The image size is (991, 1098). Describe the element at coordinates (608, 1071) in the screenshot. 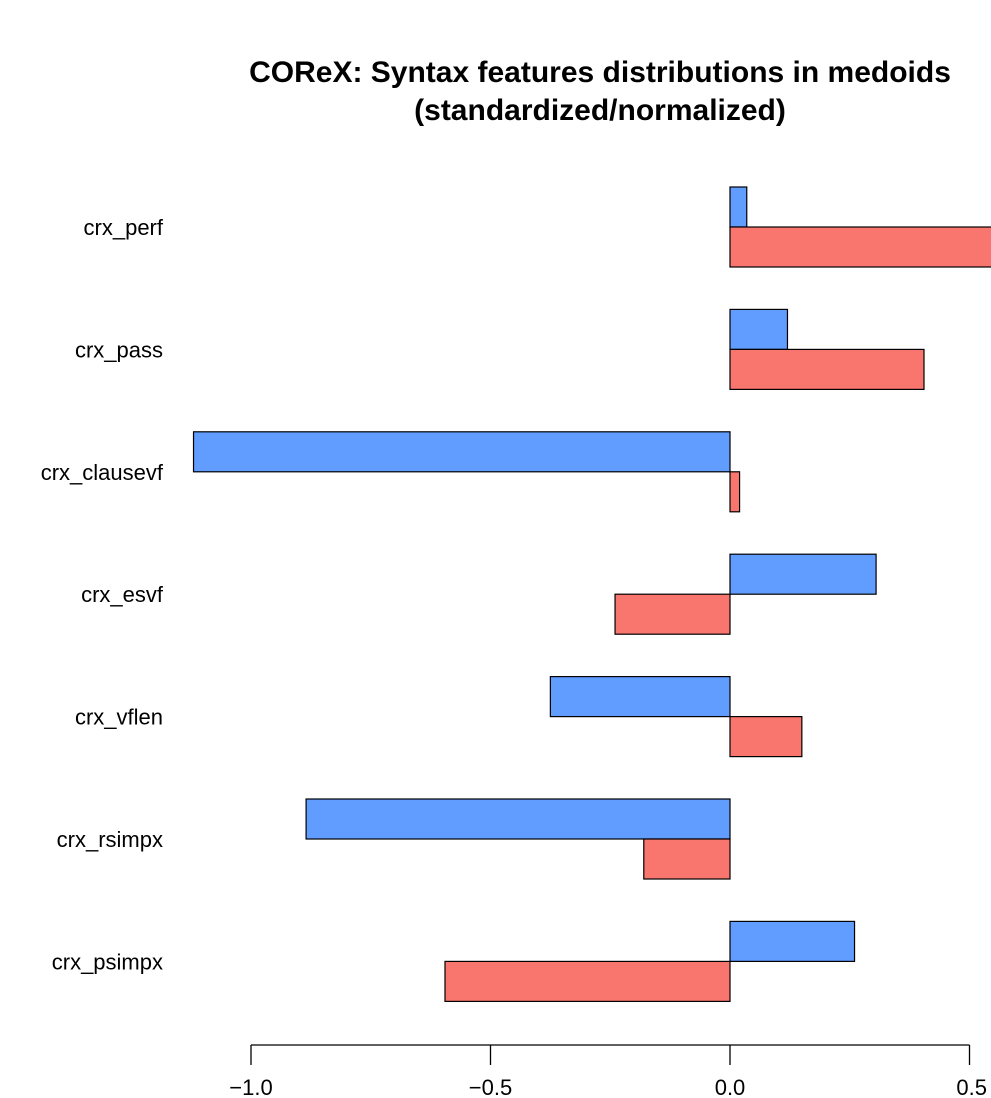

I see `x-axis: −1.0 −0.5 0.0 0.5` at that location.